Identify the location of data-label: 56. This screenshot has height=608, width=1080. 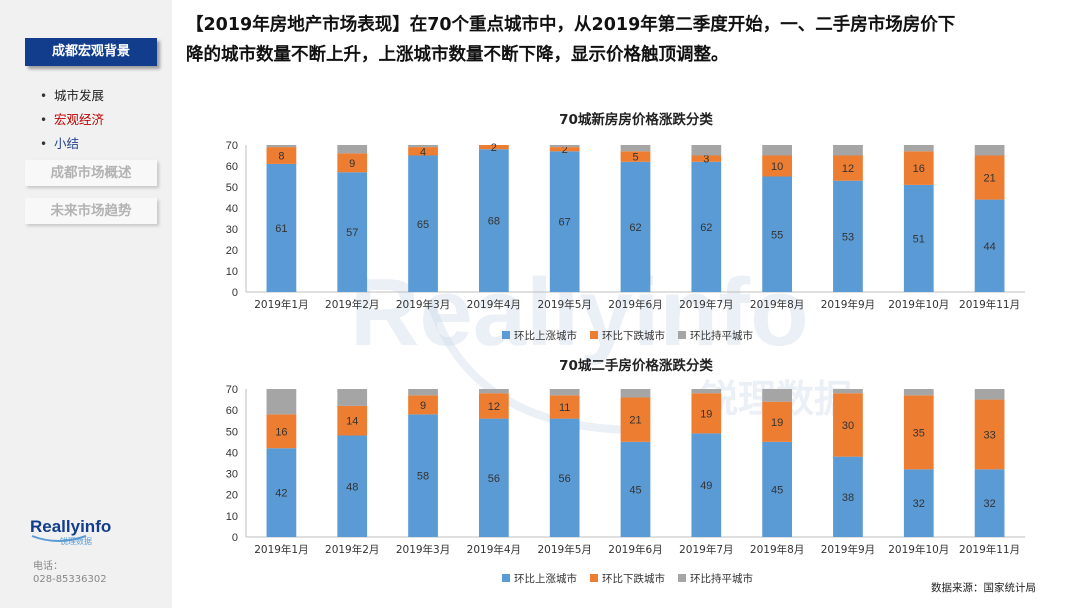
(565, 479).